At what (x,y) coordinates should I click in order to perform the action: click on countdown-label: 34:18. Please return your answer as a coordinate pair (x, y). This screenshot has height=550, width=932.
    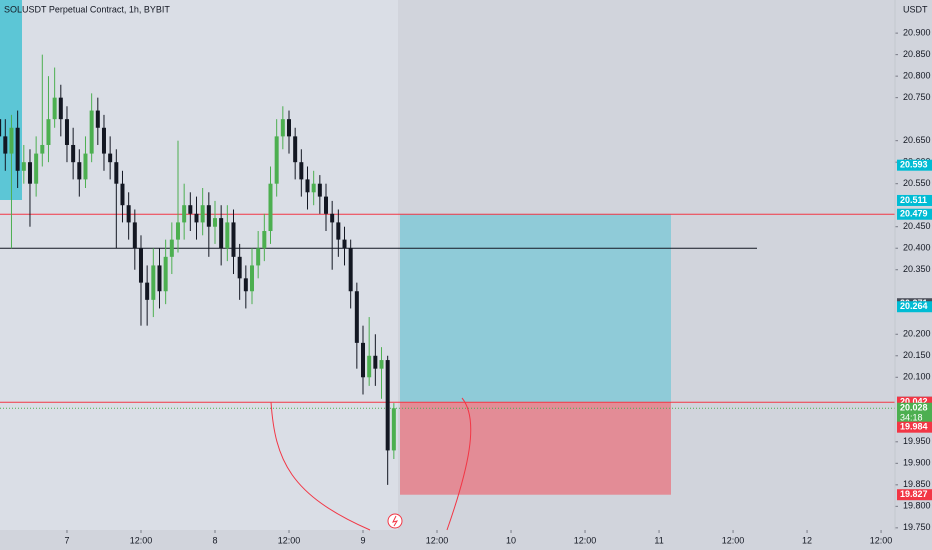
    Looking at the image, I should click on (911, 418).